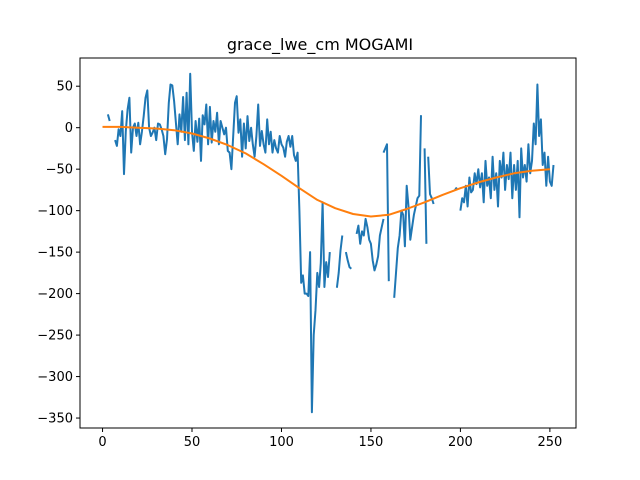 The width and height of the screenshot is (640, 480). What do you see at coordinates (55, 294) in the screenshot?
I see `y-tick-label: −200` at bounding box center [55, 294].